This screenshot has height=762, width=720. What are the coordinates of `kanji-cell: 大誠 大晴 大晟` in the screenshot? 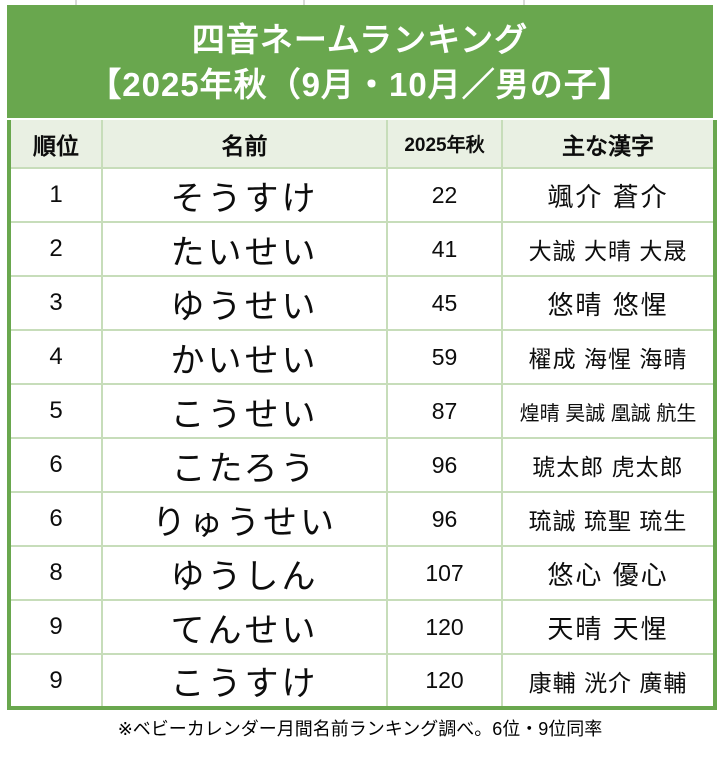 It's located at (608, 249).